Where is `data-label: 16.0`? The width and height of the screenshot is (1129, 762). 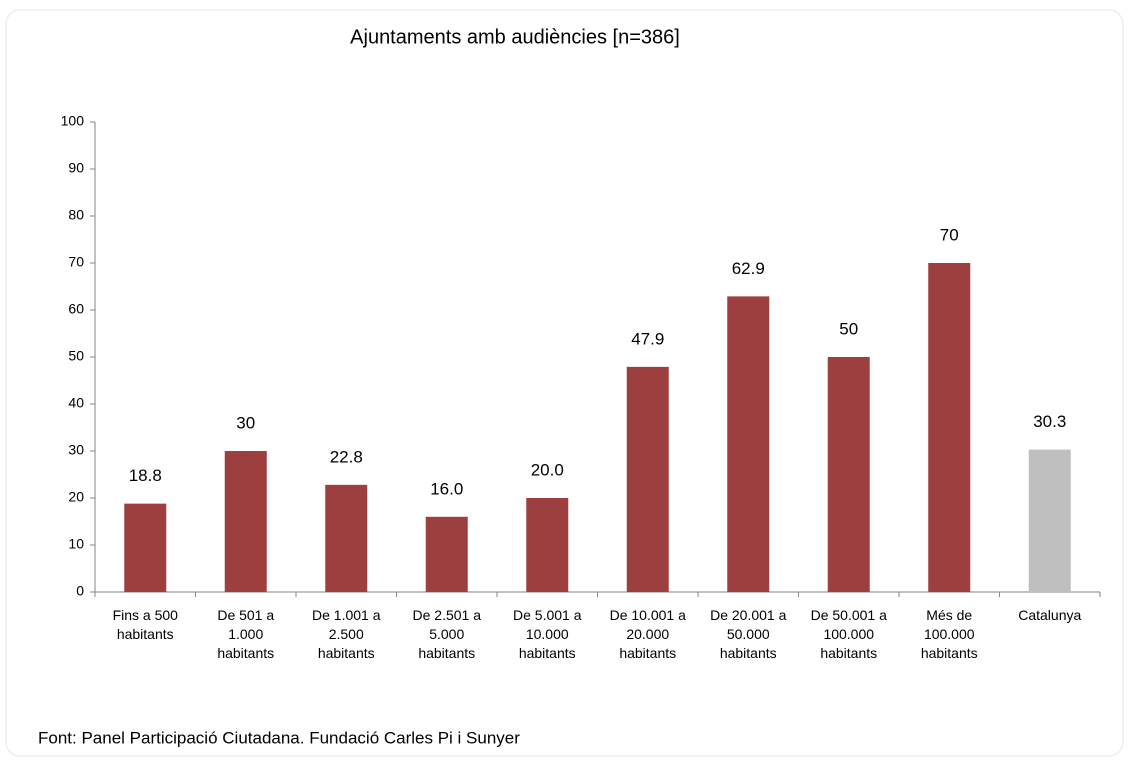 data-label: 16.0 is located at coordinates (446, 488).